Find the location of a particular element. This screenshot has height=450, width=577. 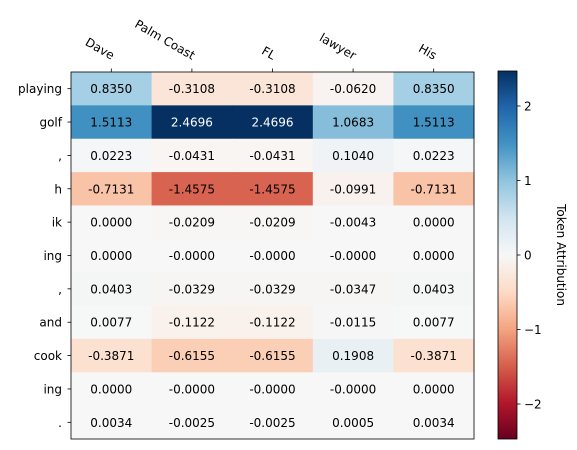

cell-value-label: 1.0683 is located at coordinates (353, 123).